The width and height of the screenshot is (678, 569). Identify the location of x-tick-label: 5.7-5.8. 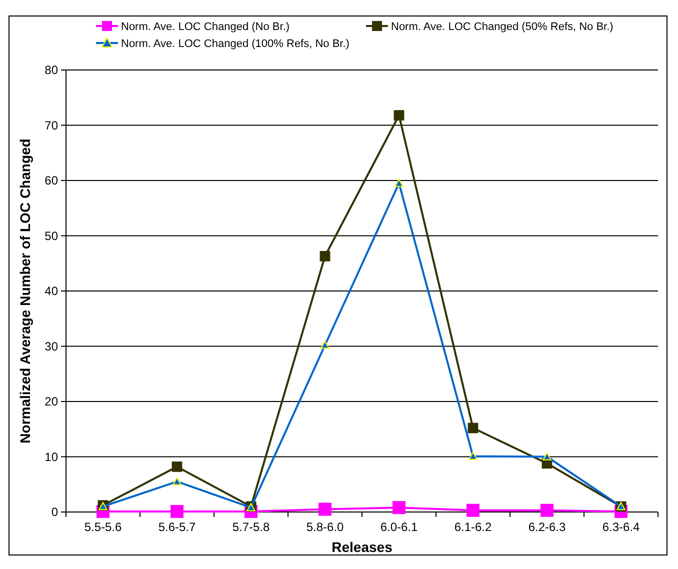
(251, 527).